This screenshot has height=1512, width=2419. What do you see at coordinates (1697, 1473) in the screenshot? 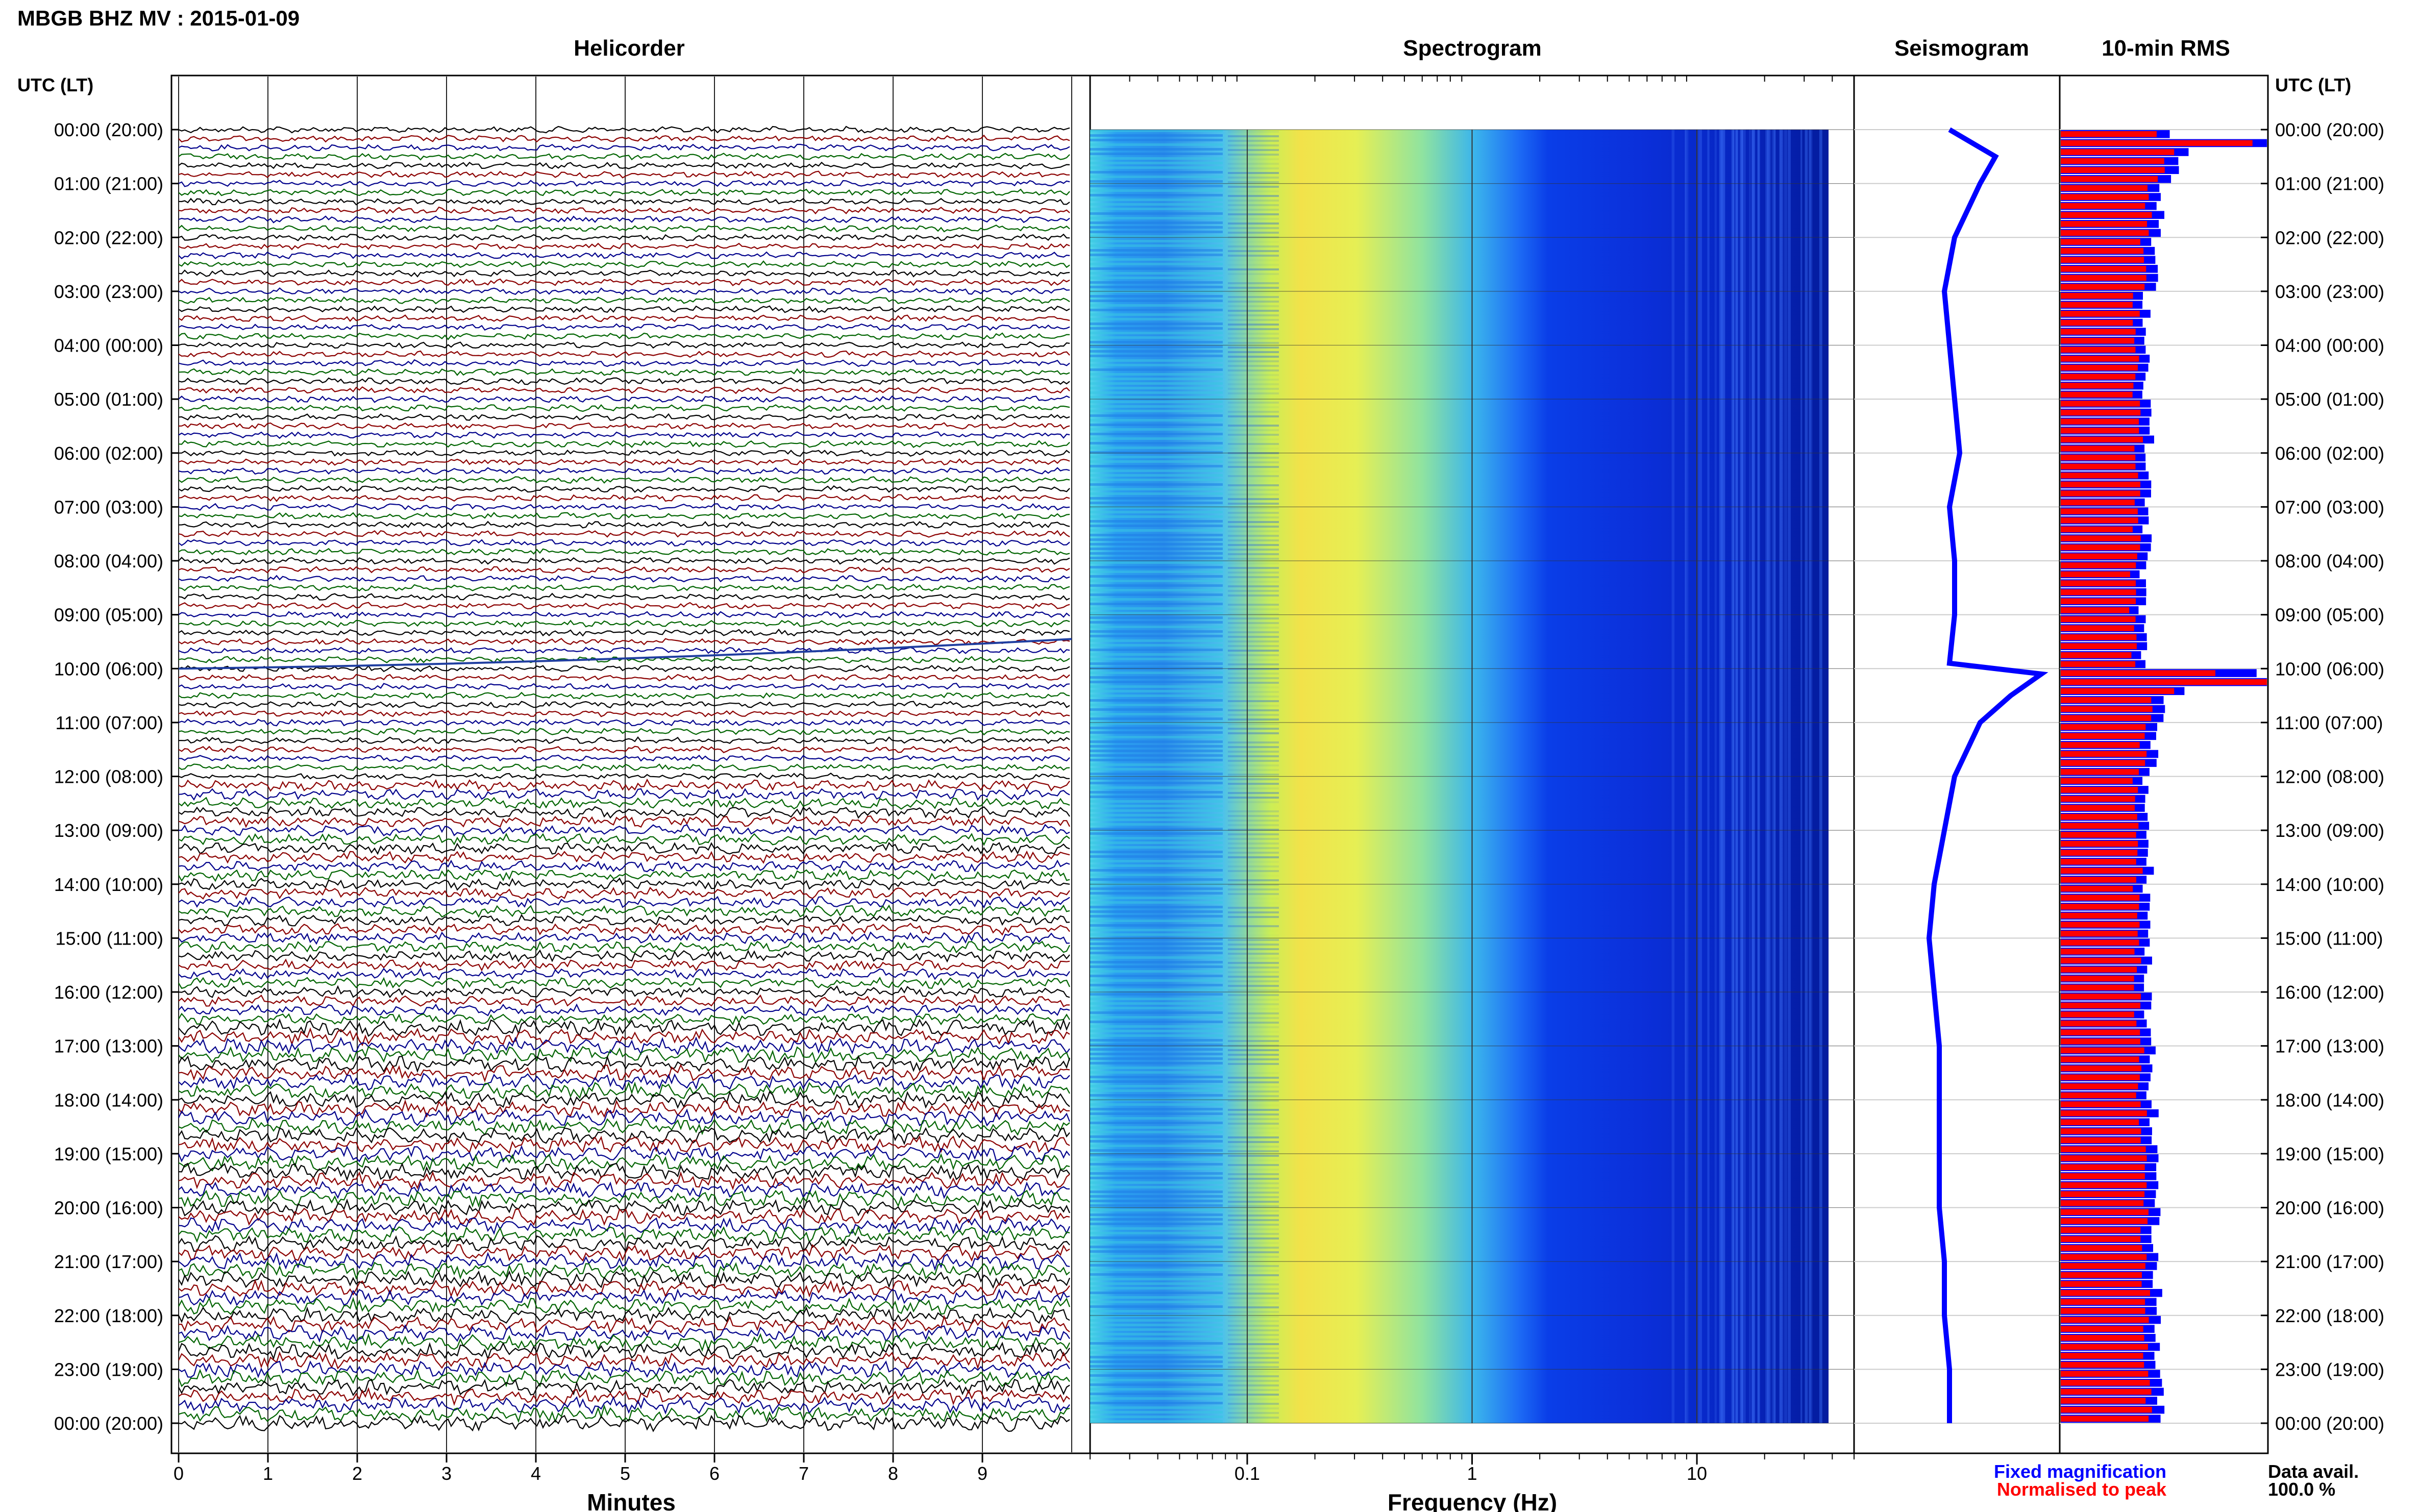
I see `frequency-tick-label: 10` at bounding box center [1697, 1473].